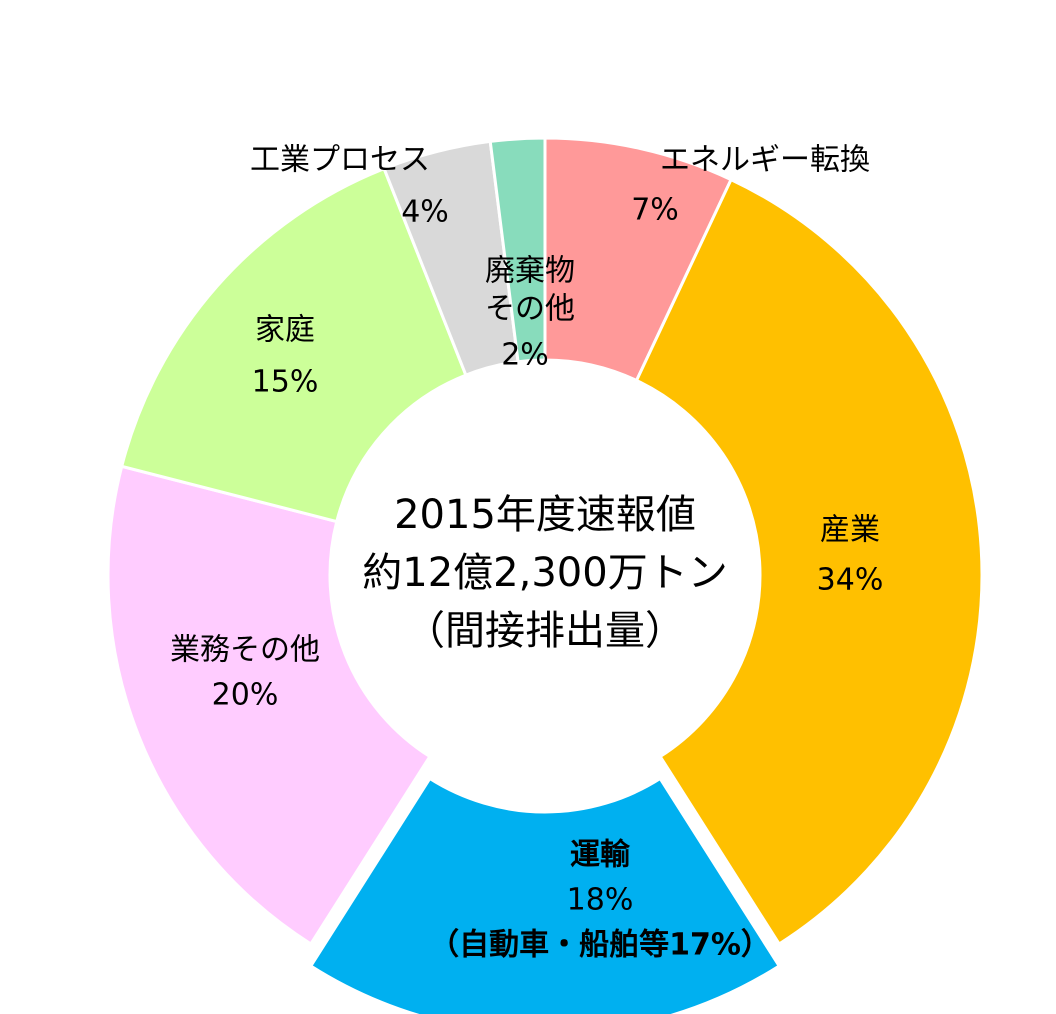 The width and height of the screenshot is (1056, 1014). Describe the element at coordinates (340, 160) in the screenshot. I see `label: 工業プロセス` at that location.